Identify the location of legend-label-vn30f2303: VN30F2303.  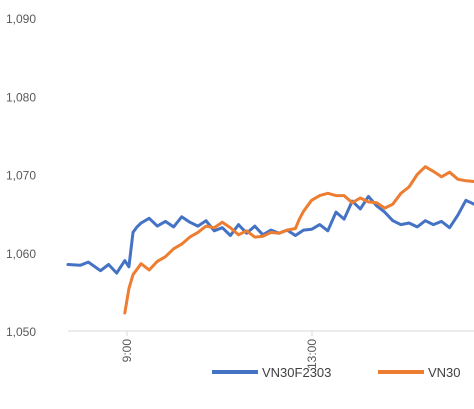
(296, 372).